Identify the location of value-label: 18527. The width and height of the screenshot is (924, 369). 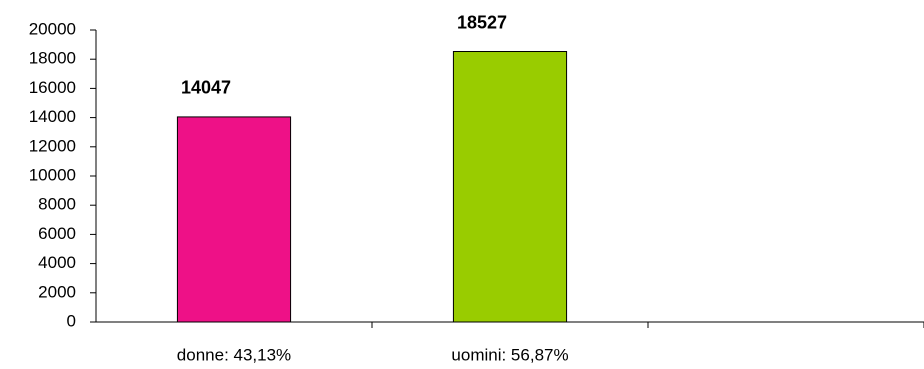
(482, 22).